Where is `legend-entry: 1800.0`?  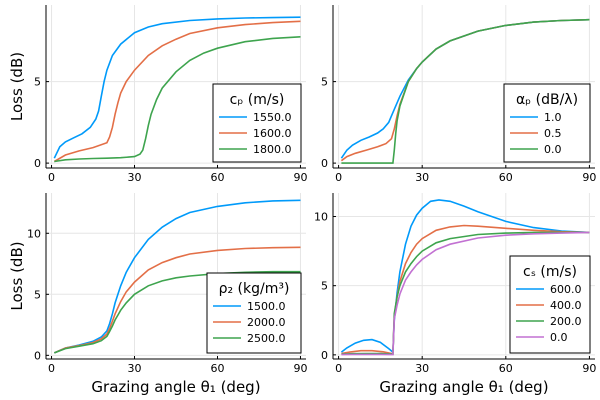 legend-entry: 1800.0 is located at coordinates (272, 149).